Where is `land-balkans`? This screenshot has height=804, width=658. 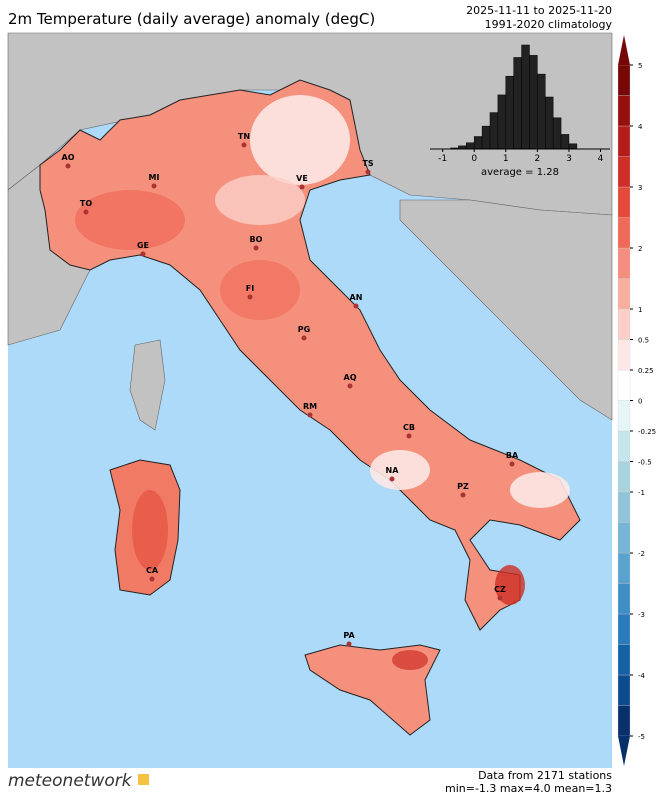 land-balkans is located at coordinates (506, 310).